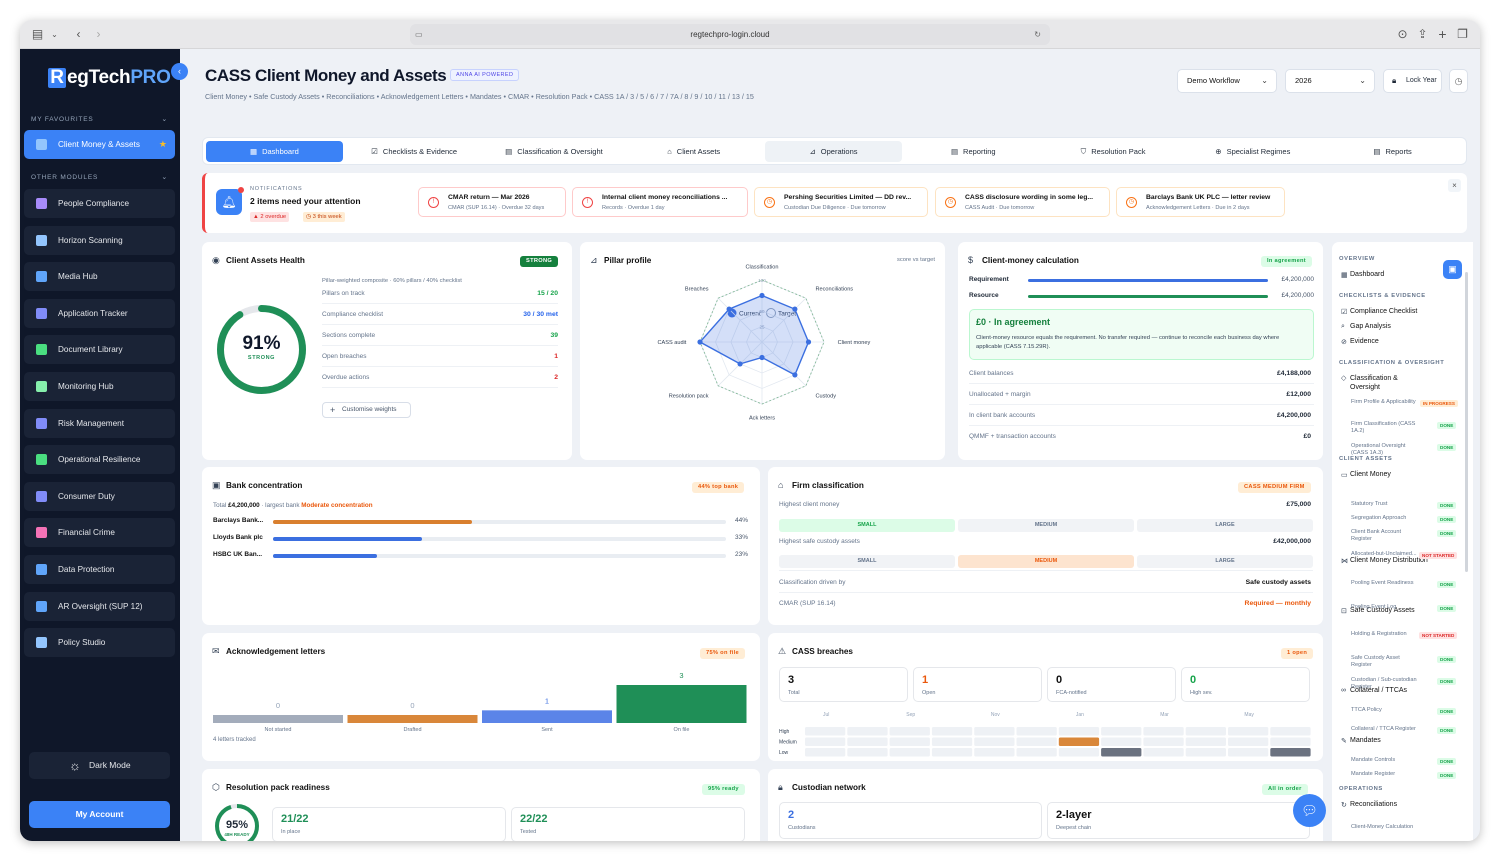 This screenshot has height=861, width=1500. I want to click on chat-button: 💬︎, so click(1309, 810).